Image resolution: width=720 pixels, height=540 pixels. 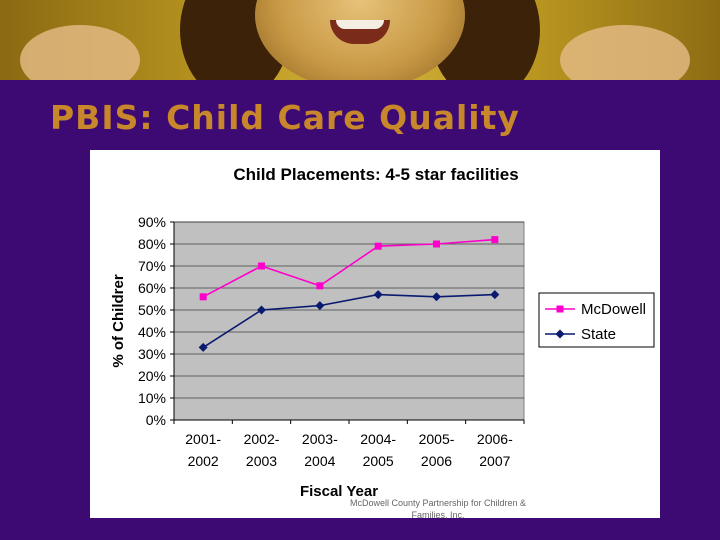 I want to click on teeth-shape, so click(x=360, y=24).